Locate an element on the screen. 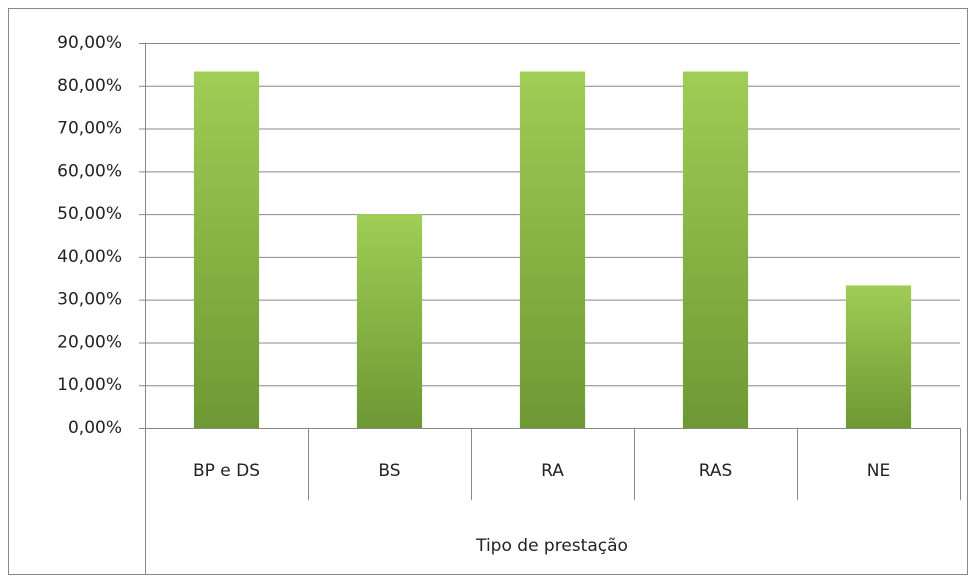 This screenshot has width=975, height=581. x-tick-label: NE is located at coordinates (878, 471).